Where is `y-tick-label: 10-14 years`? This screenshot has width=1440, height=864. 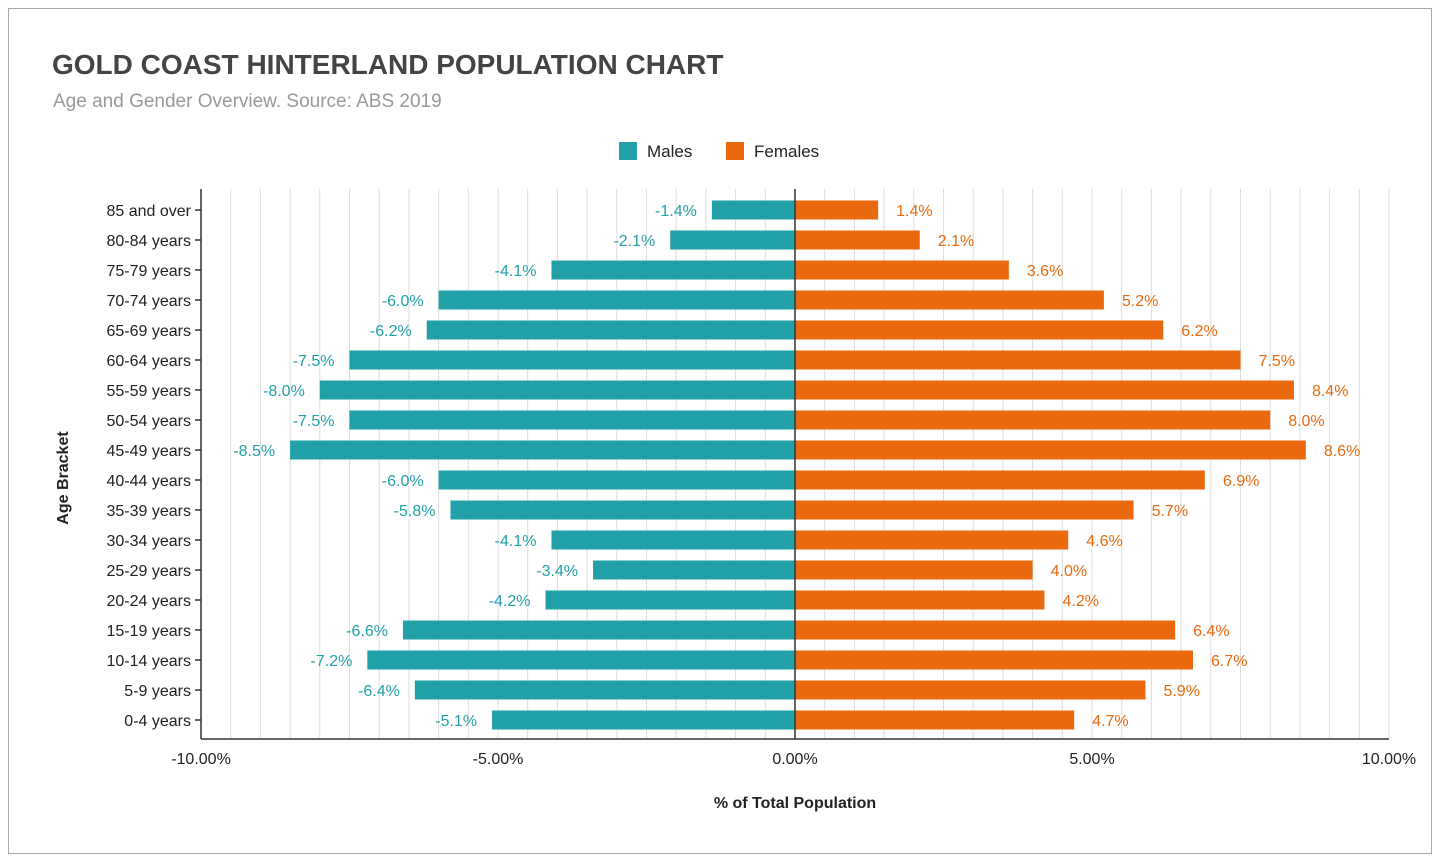 y-tick-label: 10-14 years is located at coordinates (149, 661).